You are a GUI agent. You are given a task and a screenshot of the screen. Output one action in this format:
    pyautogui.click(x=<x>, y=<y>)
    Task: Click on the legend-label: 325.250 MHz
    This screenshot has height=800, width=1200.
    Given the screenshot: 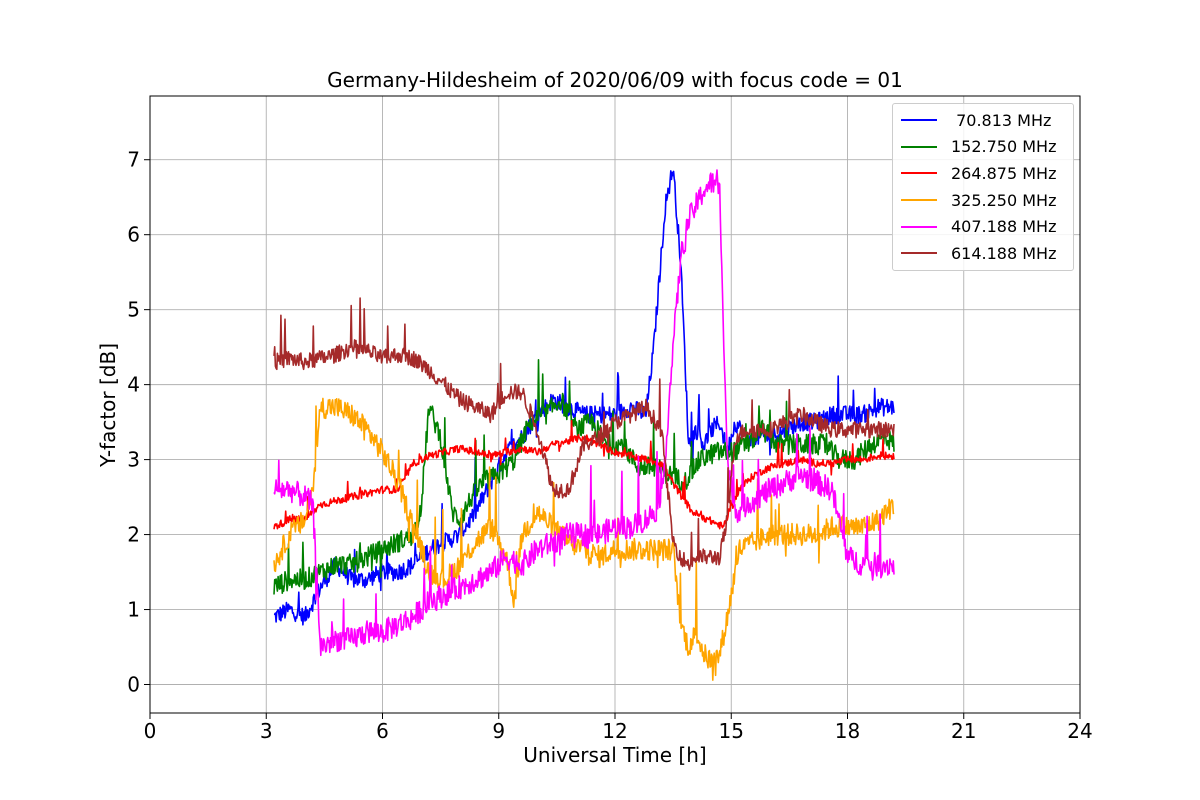 What is the action you would take?
    pyautogui.click(x=1004, y=200)
    